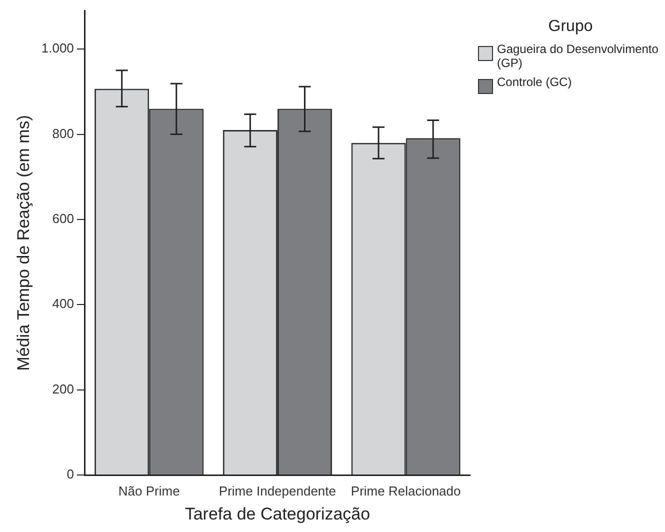 Image resolution: width=665 pixels, height=532 pixels. I want to click on legend-title: Grupo, so click(570, 27).